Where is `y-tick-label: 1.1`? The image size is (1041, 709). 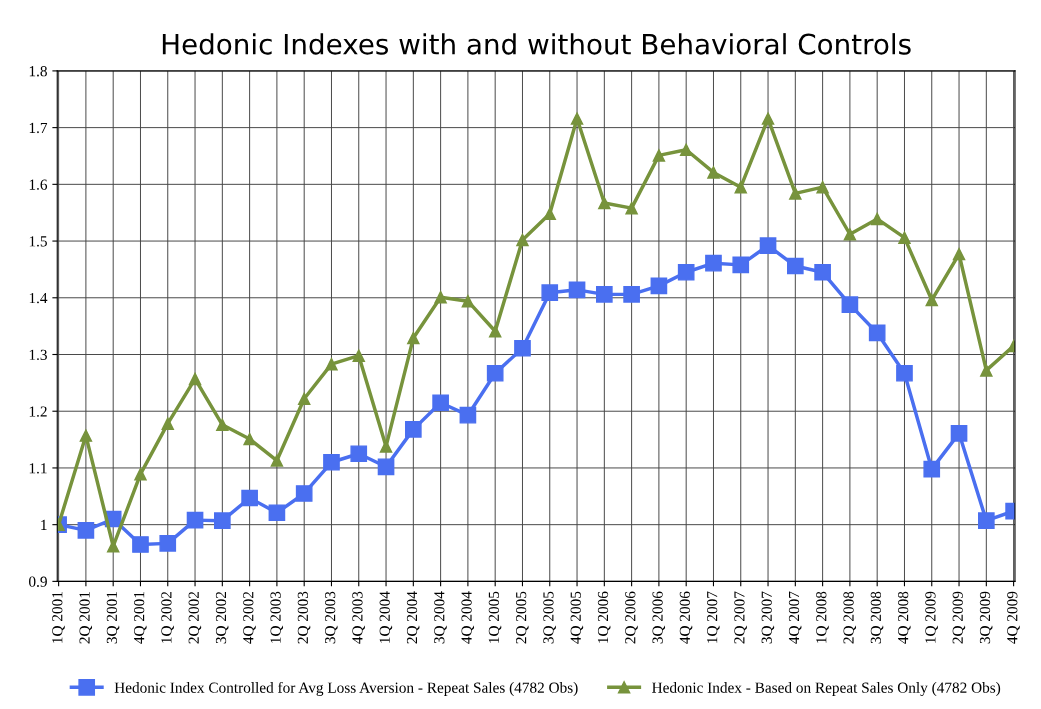 y-tick-label: 1.1 is located at coordinates (38, 468).